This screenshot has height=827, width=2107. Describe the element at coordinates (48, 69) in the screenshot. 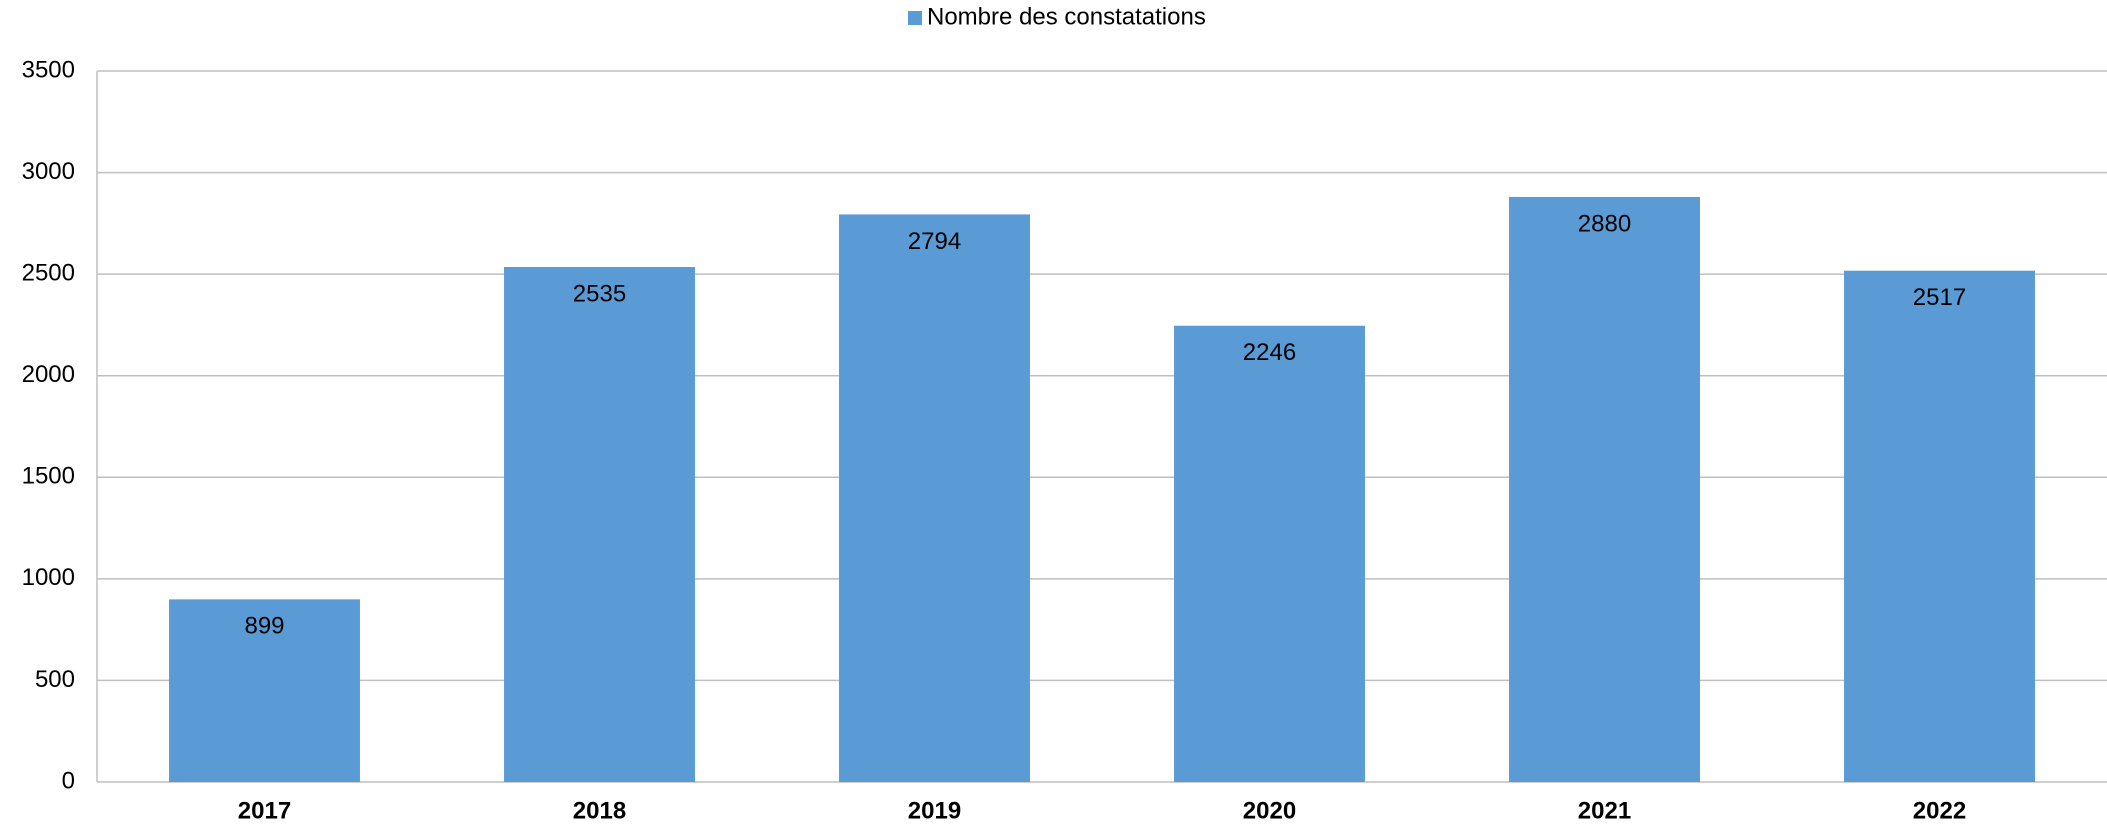

I see `y-tick-label: 3500` at that location.